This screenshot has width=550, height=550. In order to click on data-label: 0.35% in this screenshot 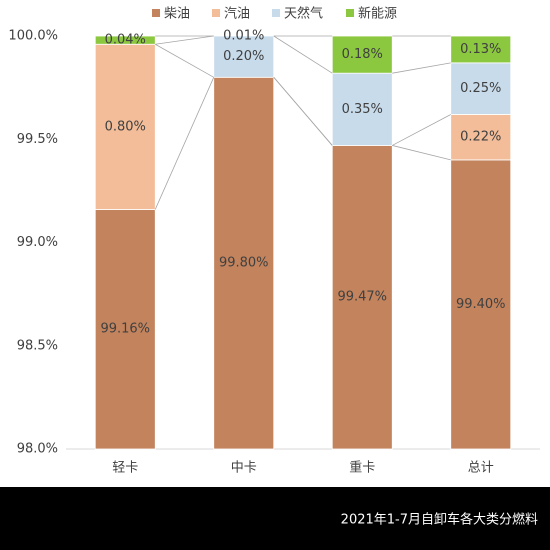, I will do `click(362, 109)`.